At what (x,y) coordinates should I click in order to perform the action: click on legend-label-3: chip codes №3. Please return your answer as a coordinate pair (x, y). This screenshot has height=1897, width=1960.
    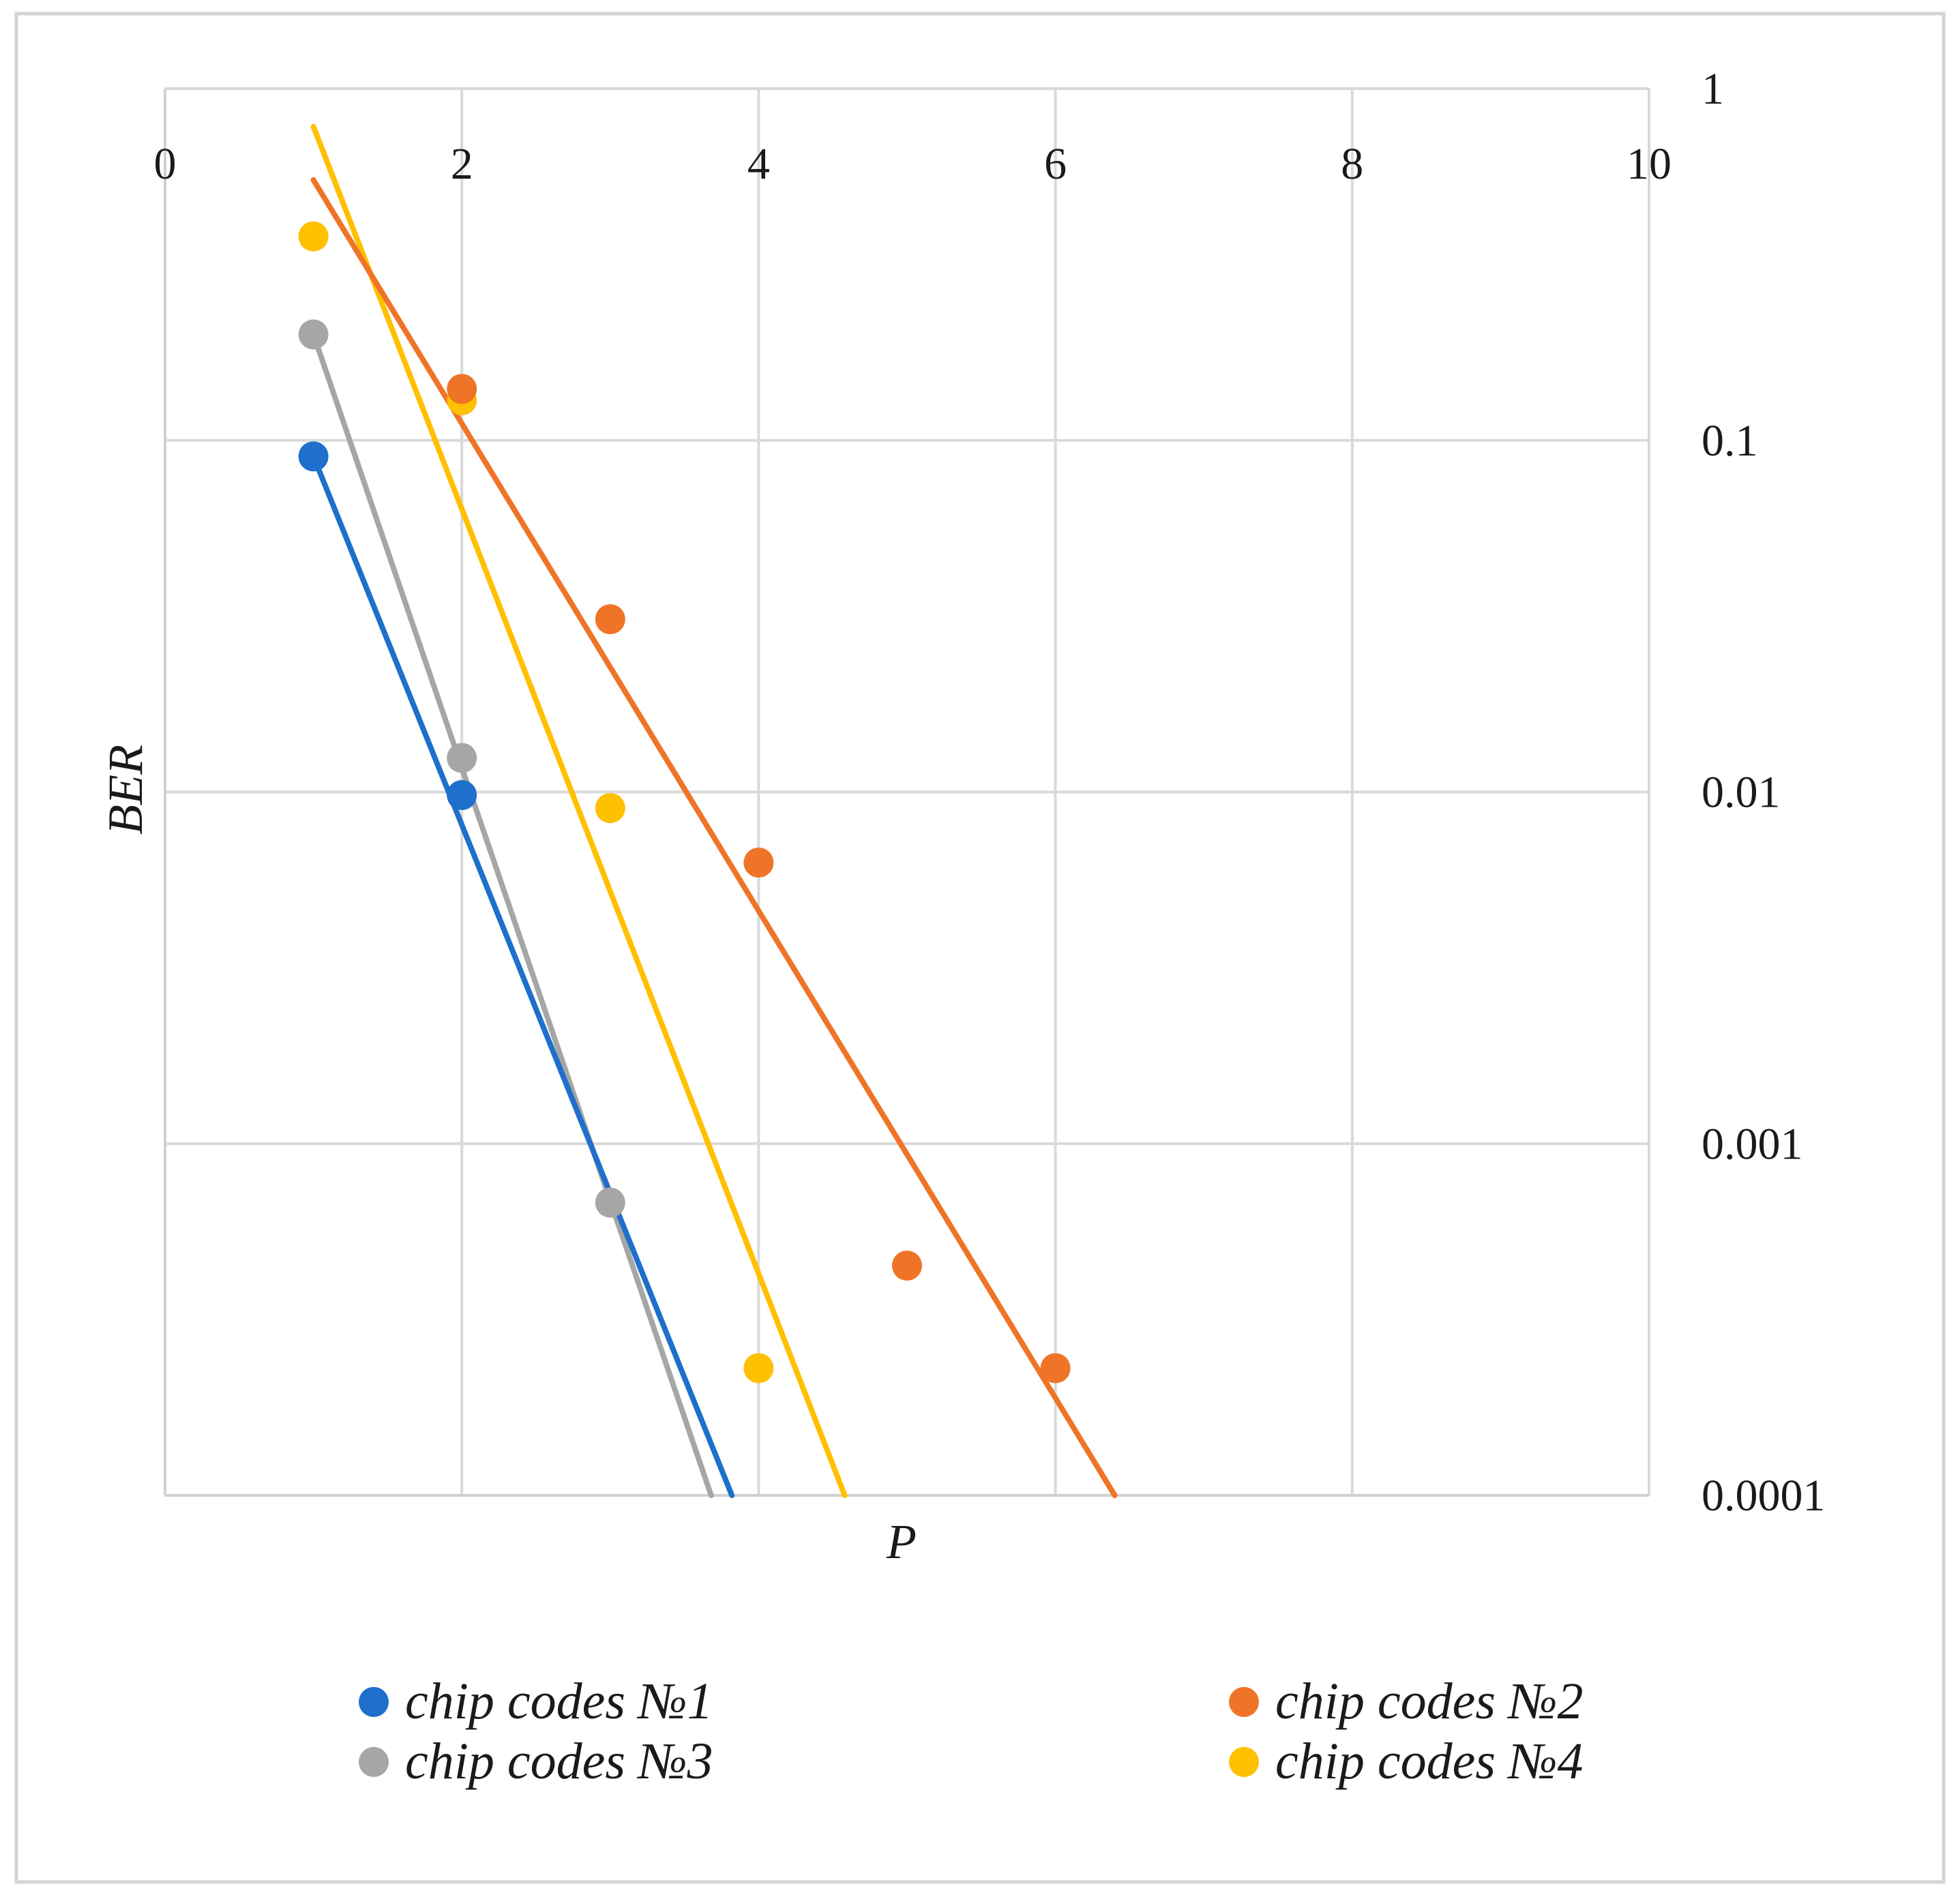
    Looking at the image, I should click on (559, 1761).